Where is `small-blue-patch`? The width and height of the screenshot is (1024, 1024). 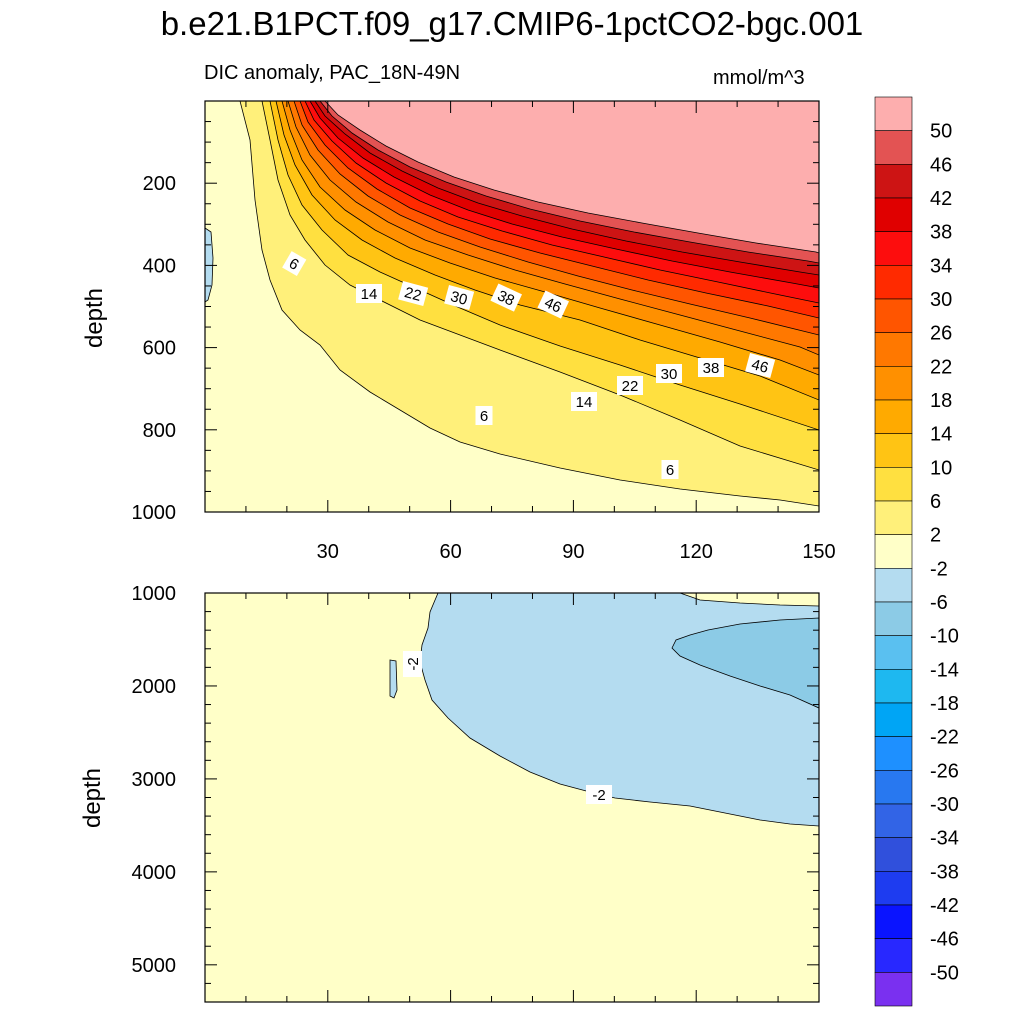
small-blue-patch is located at coordinates (393, 679).